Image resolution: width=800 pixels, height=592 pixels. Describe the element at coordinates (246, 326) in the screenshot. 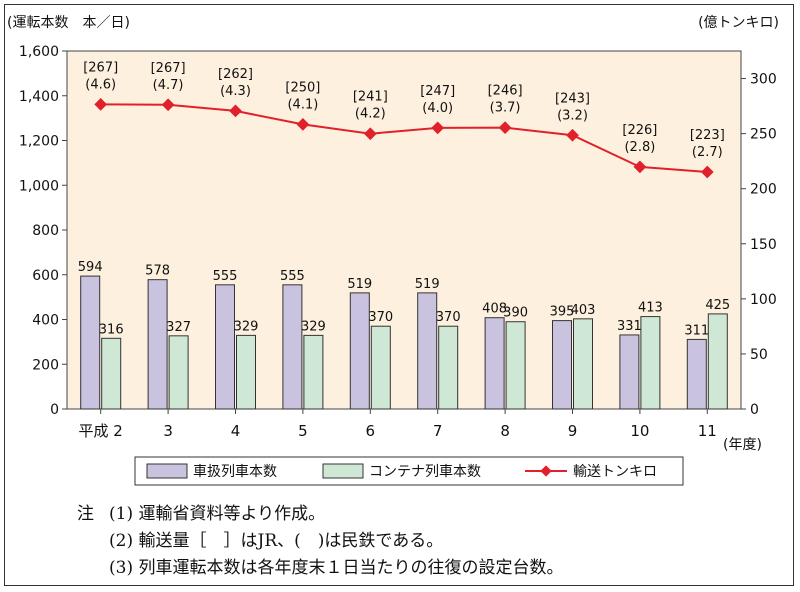

I see `bar-container-label: 329` at that location.